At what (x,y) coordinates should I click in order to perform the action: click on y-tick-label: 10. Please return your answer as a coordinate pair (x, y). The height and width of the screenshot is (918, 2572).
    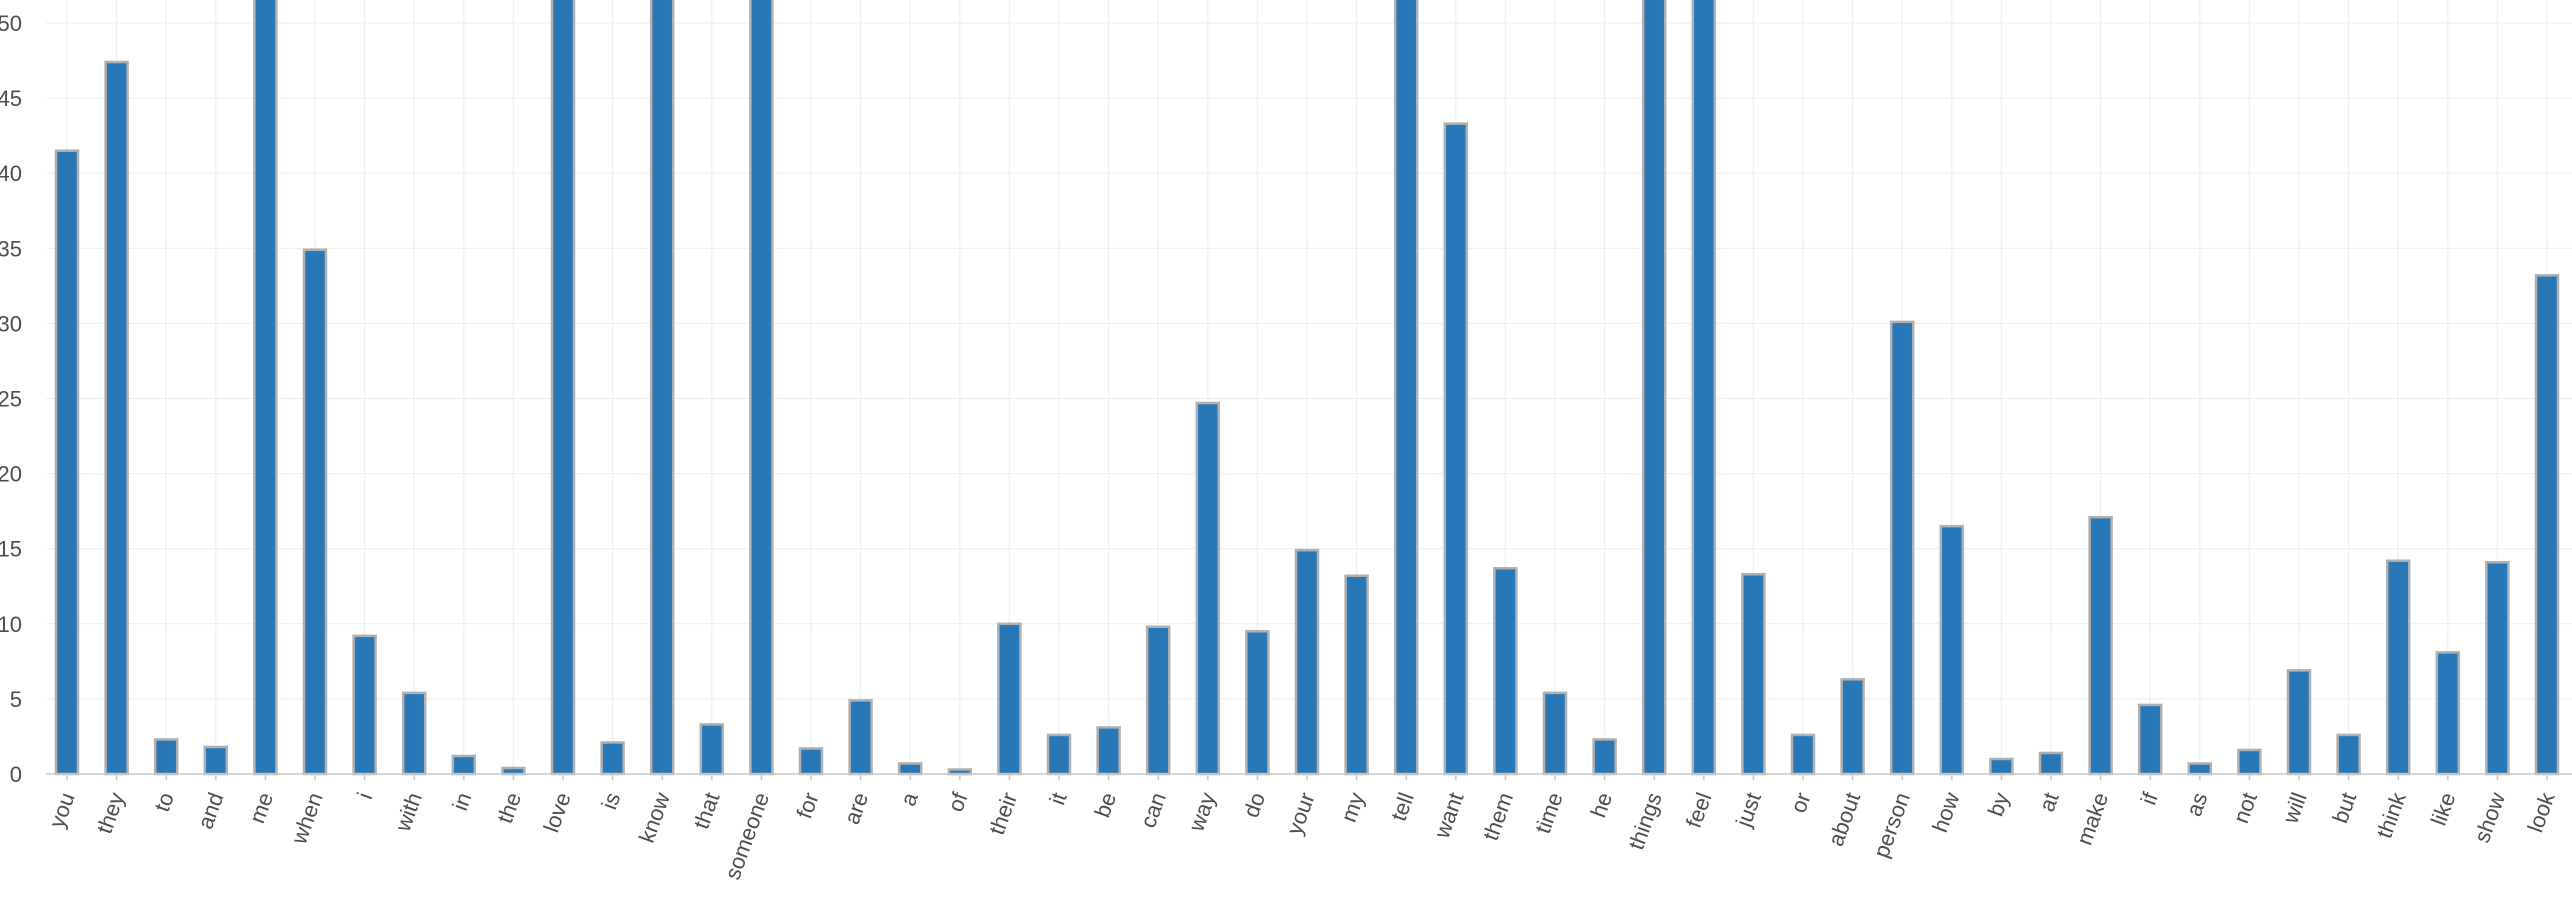
    Looking at the image, I should click on (11, 624).